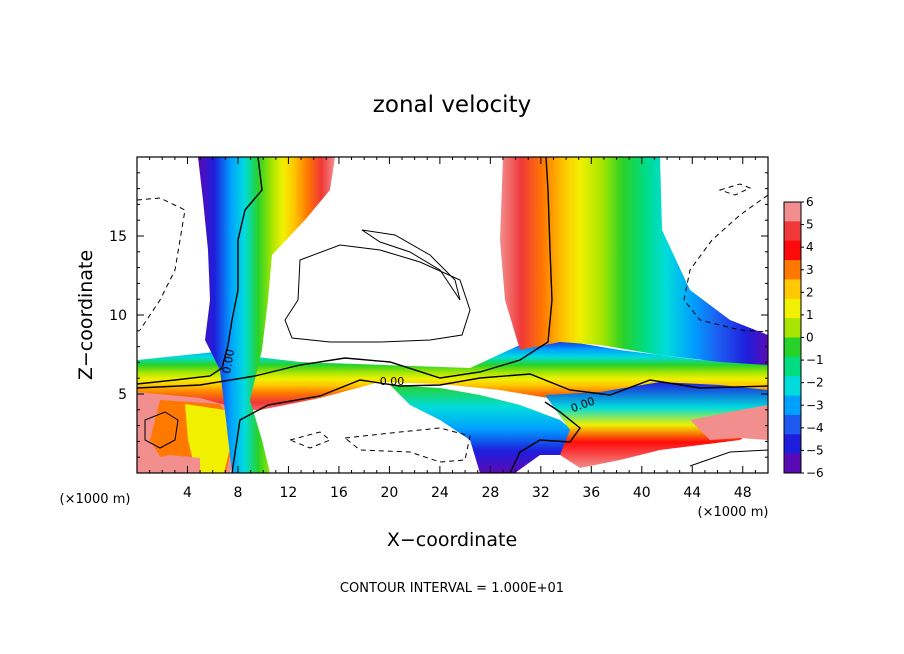 Image resolution: width=904 pixels, height=654 pixels. What do you see at coordinates (810, 292) in the screenshot?
I see `colorbar-label: 2` at bounding box center [810, 292].